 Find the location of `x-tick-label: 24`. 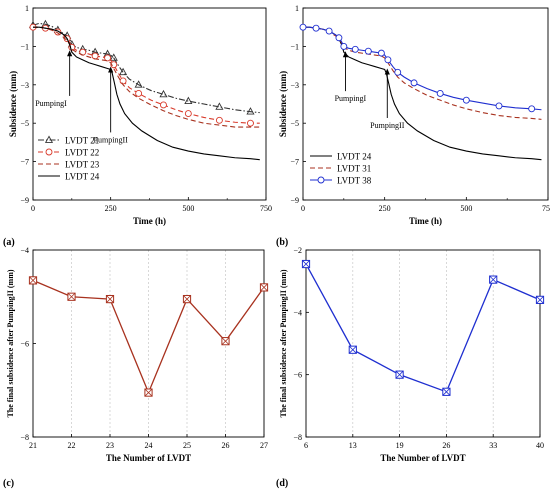

x-tick-label: 24 is located at coordinates (149, 445).